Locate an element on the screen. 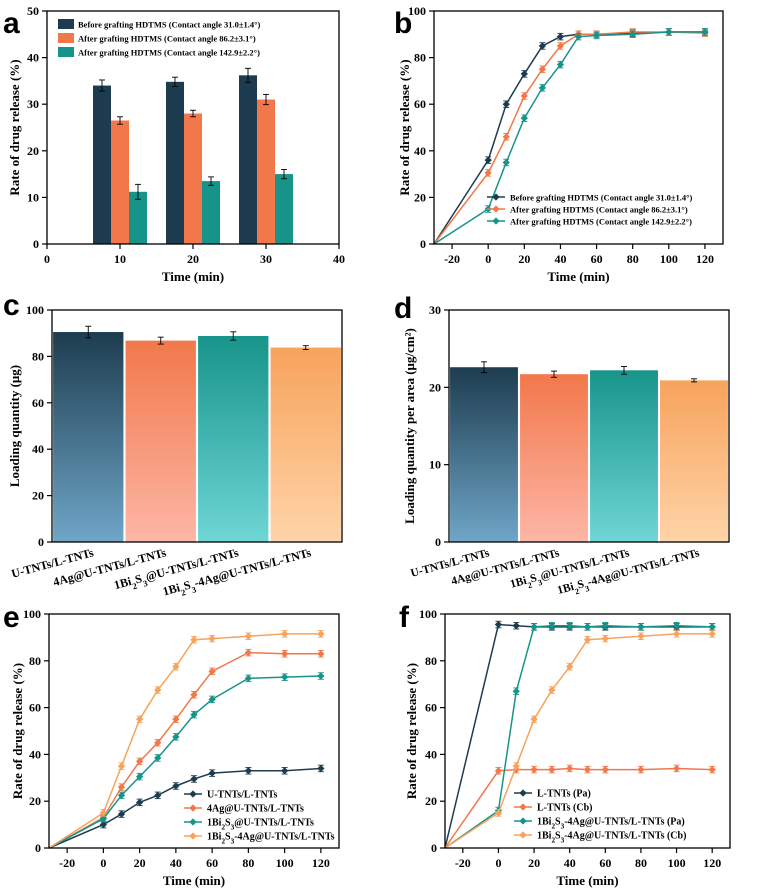 The width and height of the screenshot is (765, 893). e-xtick-label: 120 is located at coordinates (321, 863).